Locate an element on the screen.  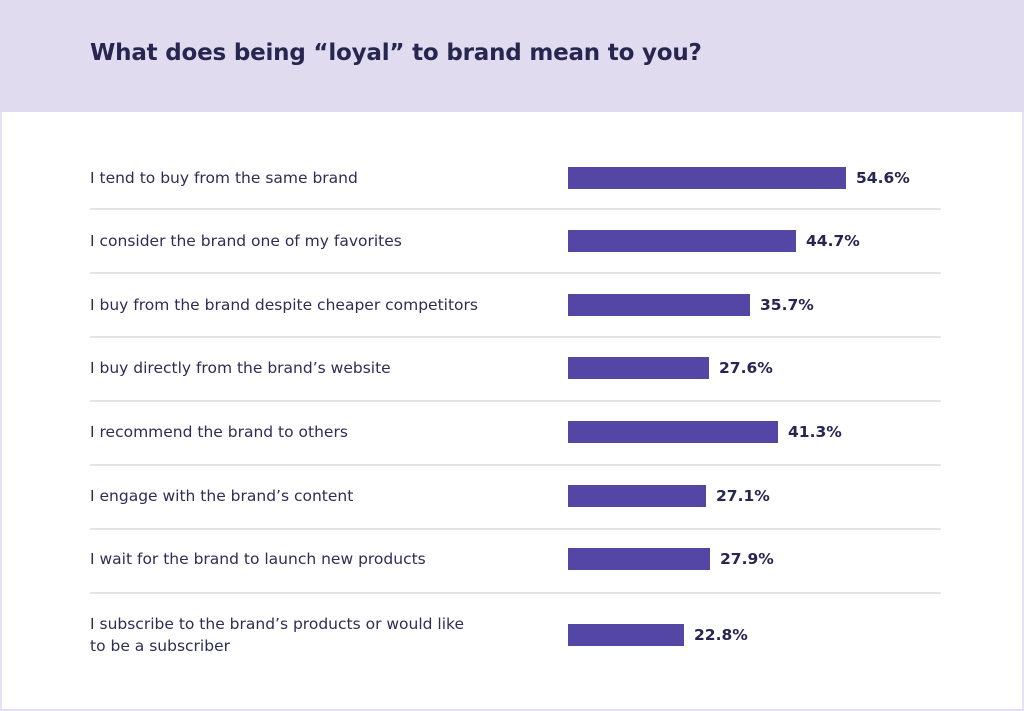
category-label-line: I recommend the brand to others is located at coordinates (219, 432).